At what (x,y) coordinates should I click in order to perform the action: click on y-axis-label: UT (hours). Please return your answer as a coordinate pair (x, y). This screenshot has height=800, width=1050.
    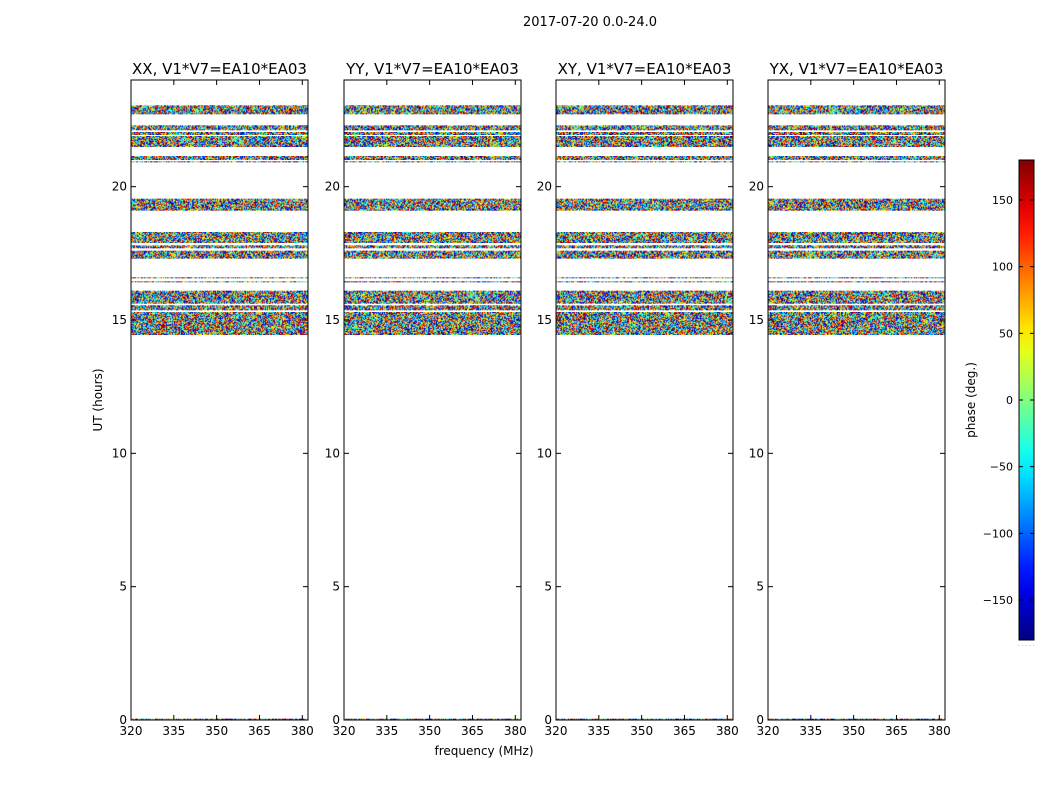
    Looking at the image, I should click on (98, 399).